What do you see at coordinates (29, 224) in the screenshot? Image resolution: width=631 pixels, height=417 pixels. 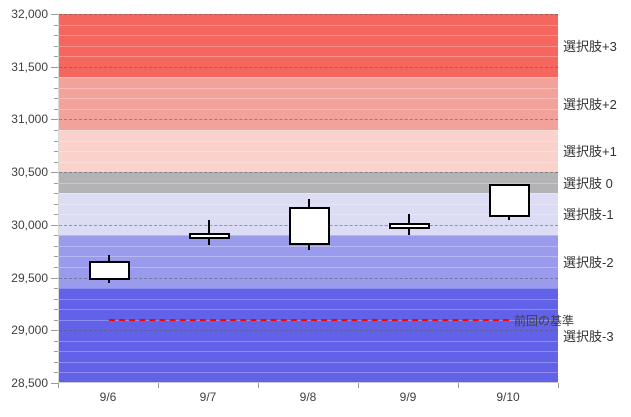 I see `y-axis-label: 30,000` at bounding box center [29, 224].